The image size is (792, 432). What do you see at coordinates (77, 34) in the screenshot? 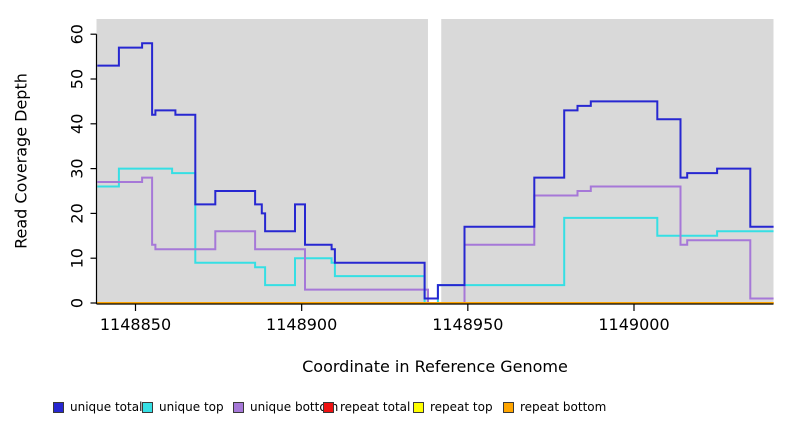
I see `y-tick-label: 60` at bounding box center [77, 34].